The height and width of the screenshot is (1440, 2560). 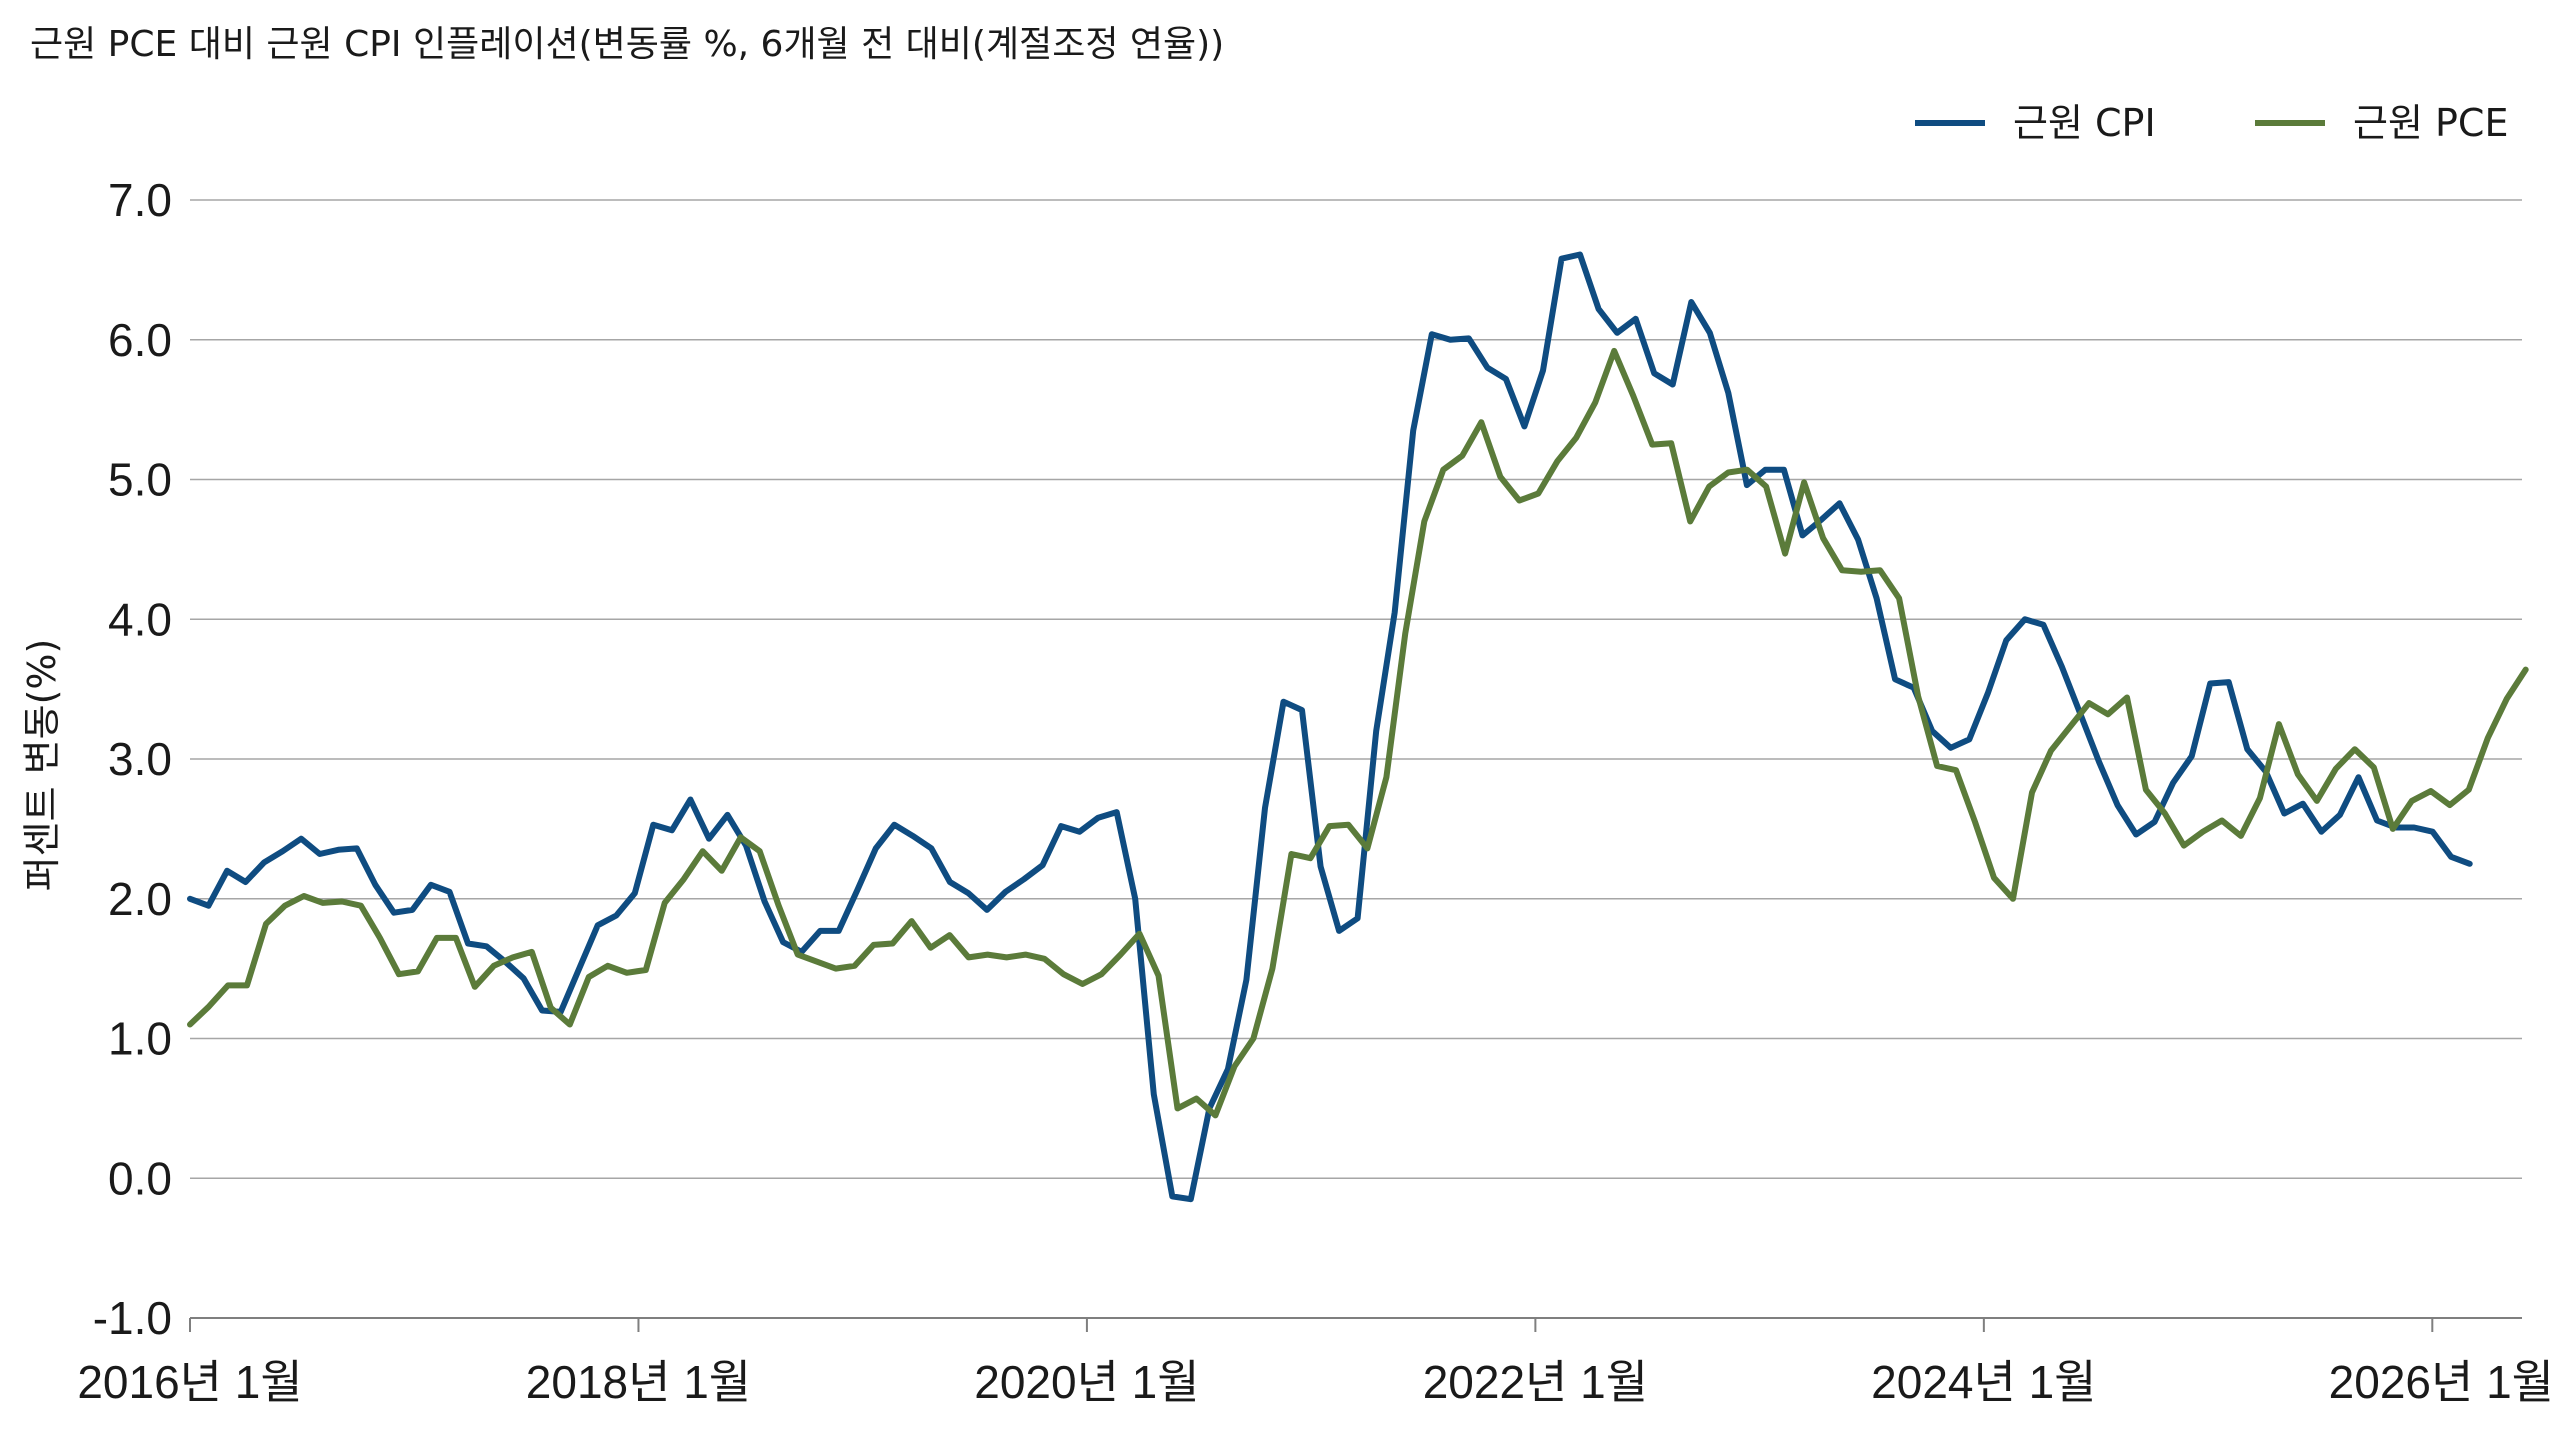 I want to click on legend-label-cpi: 근원 CPI, so click(x=2084, y=123).